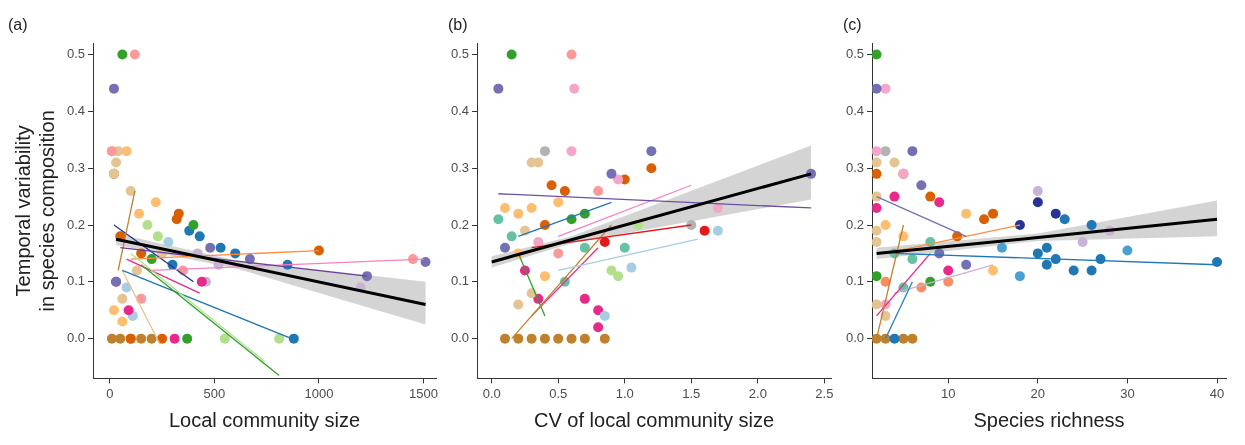  Describe the element at coordinates (34, 211) in the screenshot. I see `y-axis-title: Temporal variability in species composition` at that location.